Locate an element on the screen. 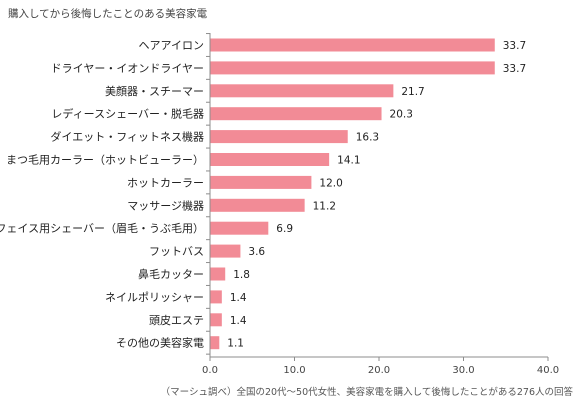 Image resolution: width=583 pixels, height=400 pixels. data-label: 11.2 is located at coordinates (324, 206).